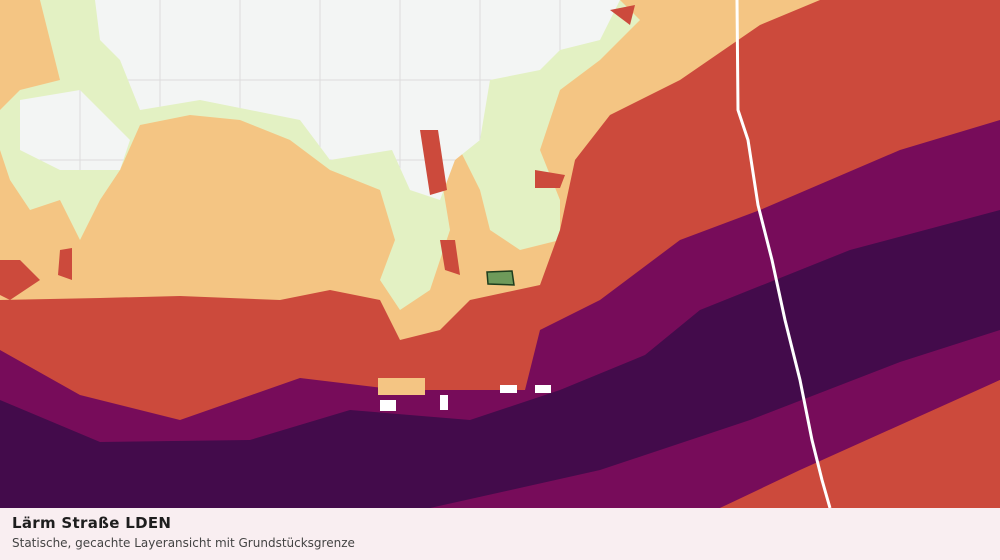 The height and width of the screenshot is (560, 1000). Describe the element at coordinates (860, 444) in the screenshot. I see `zone-red` at that location.